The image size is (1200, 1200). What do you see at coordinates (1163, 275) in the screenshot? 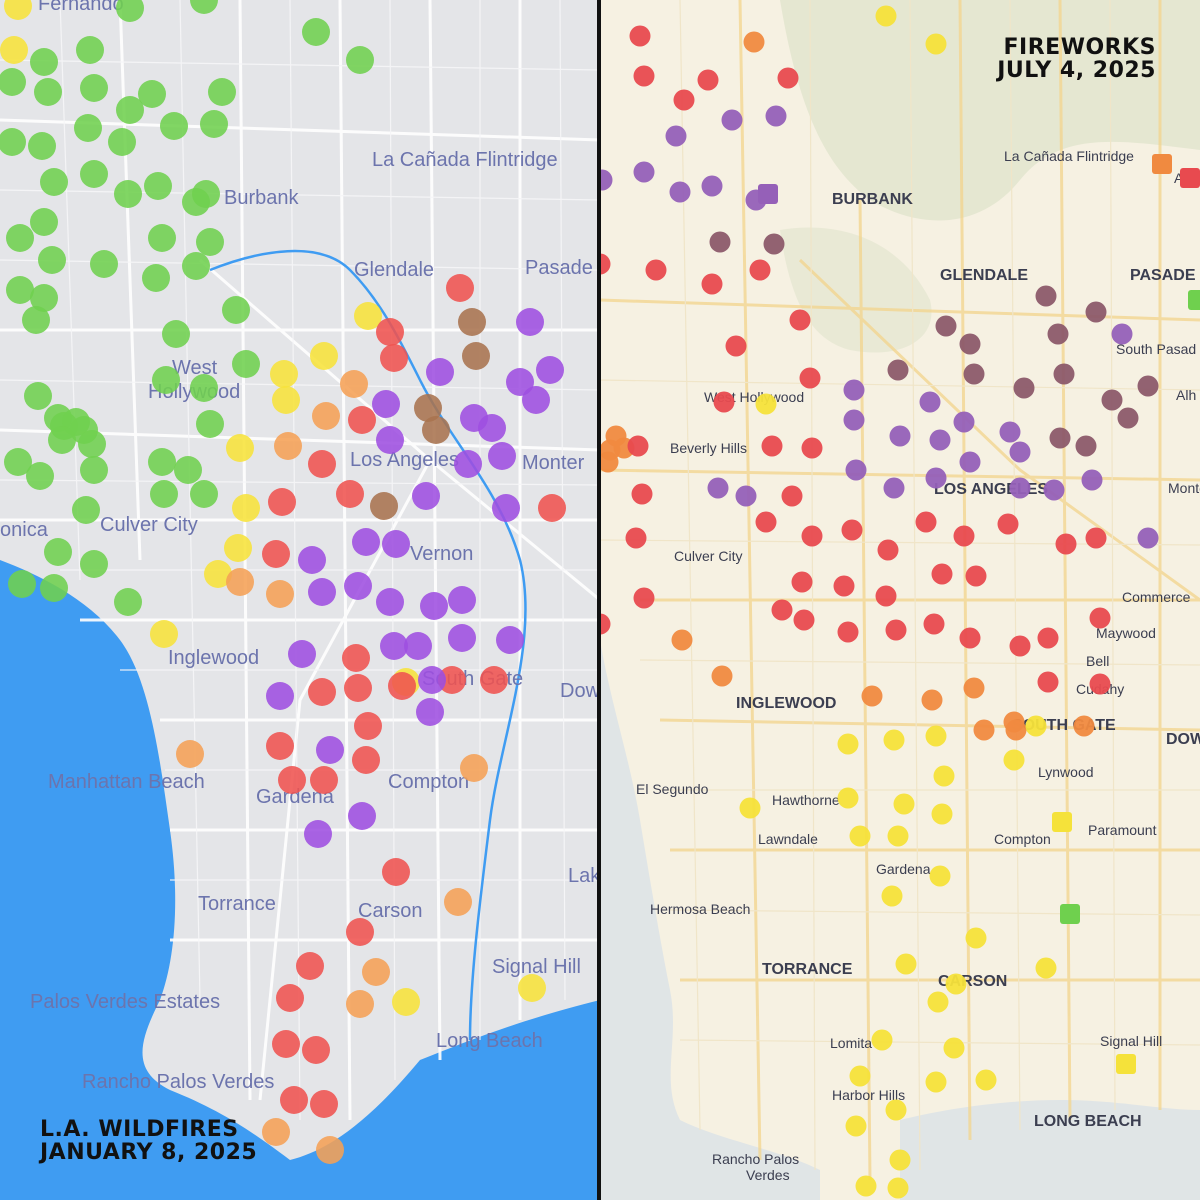
I see `place-label: PASADE` at bounding box center [1163, 275].